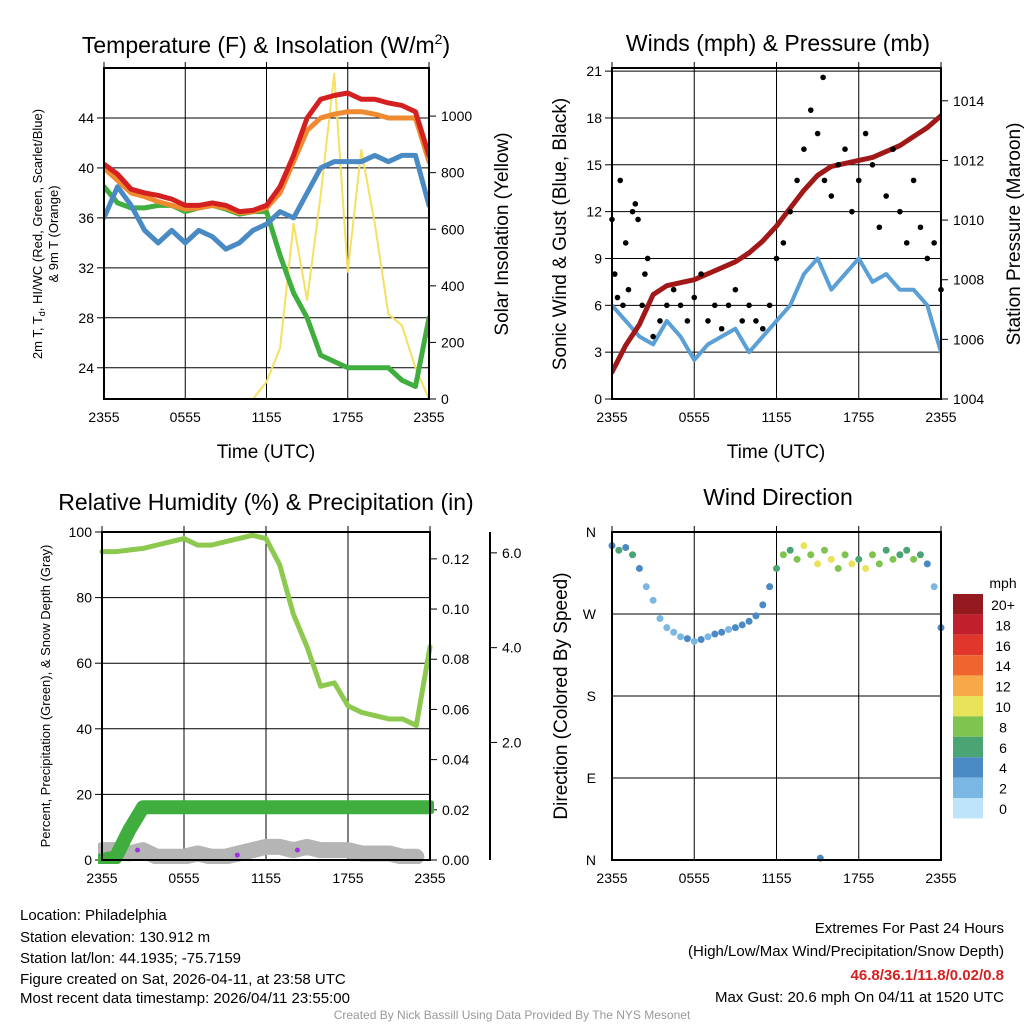 The height and width of the screenshot is (1029, 1024). What do you see at coordinates (591, 696) in the screenshot?
I see `direction-tick-label: S` at bounding box center [591, 696].